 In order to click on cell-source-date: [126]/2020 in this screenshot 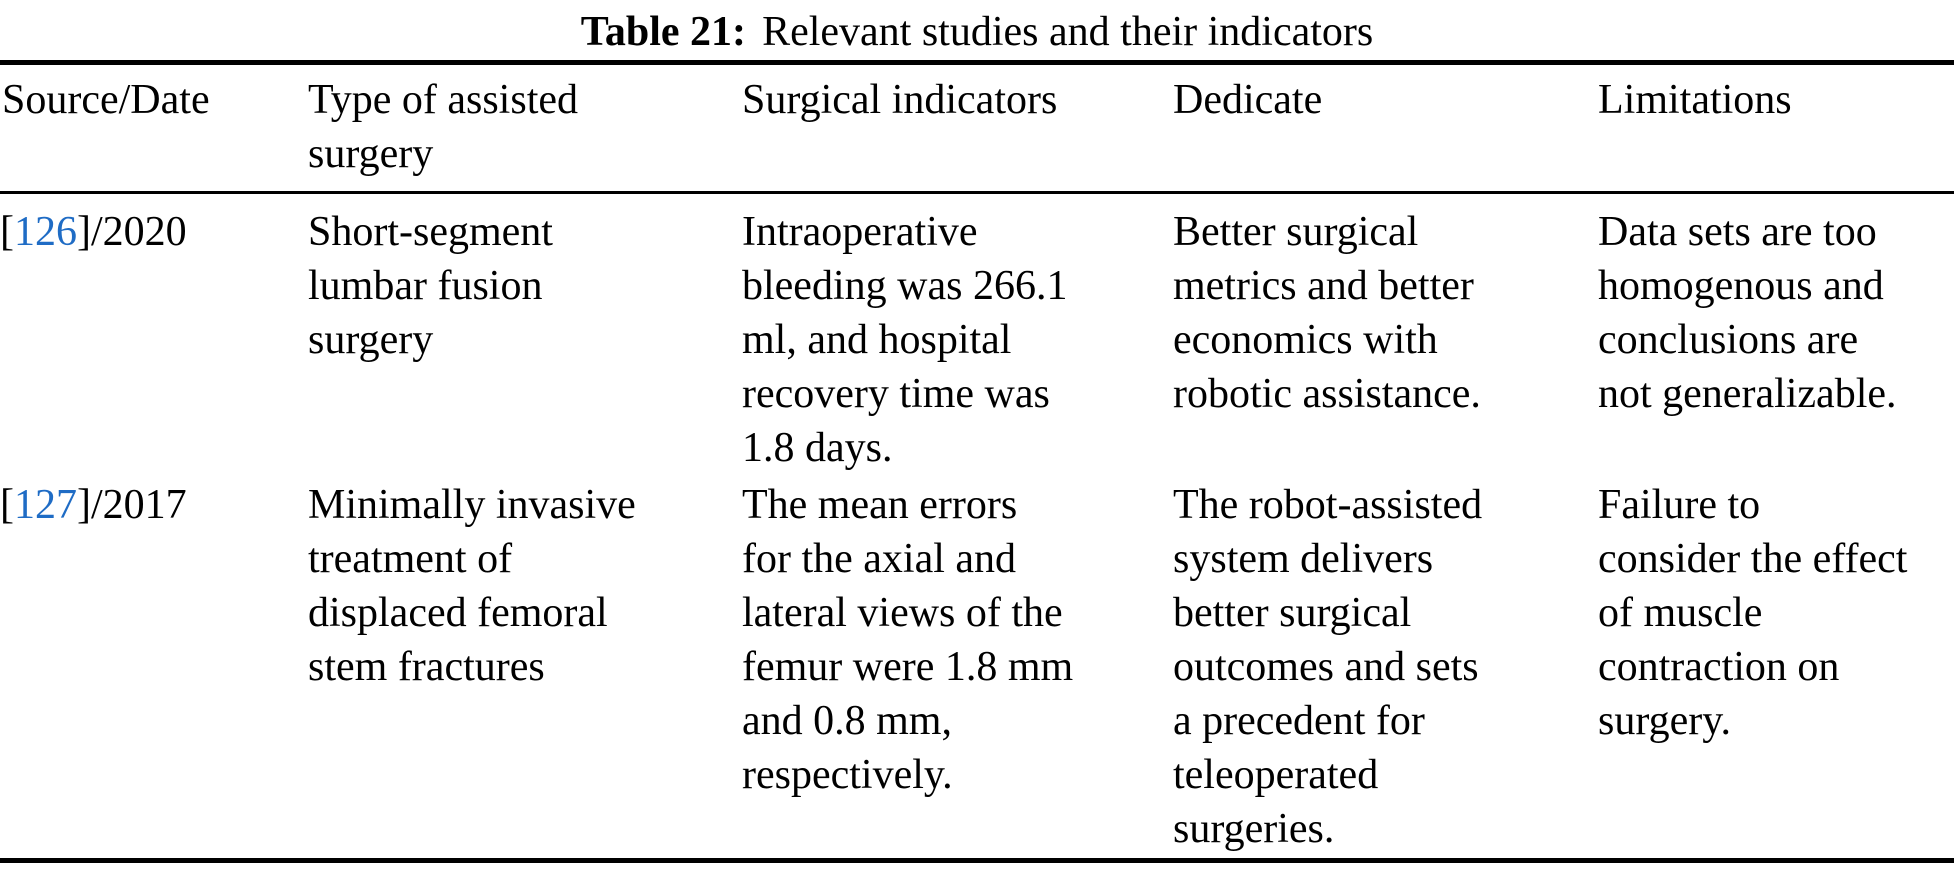, I will do `click(154, 335)`.